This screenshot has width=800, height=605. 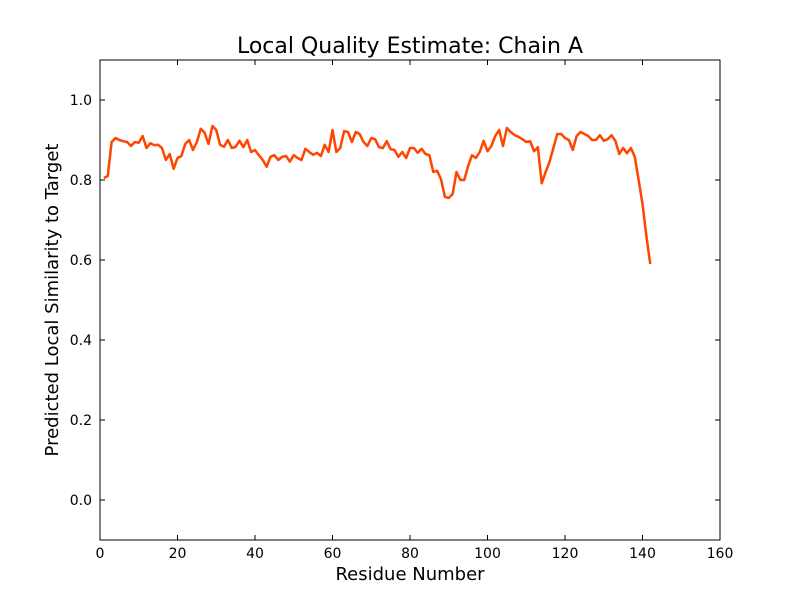 I want to click on x-tick-label: 40, so click(x=255, y=554).